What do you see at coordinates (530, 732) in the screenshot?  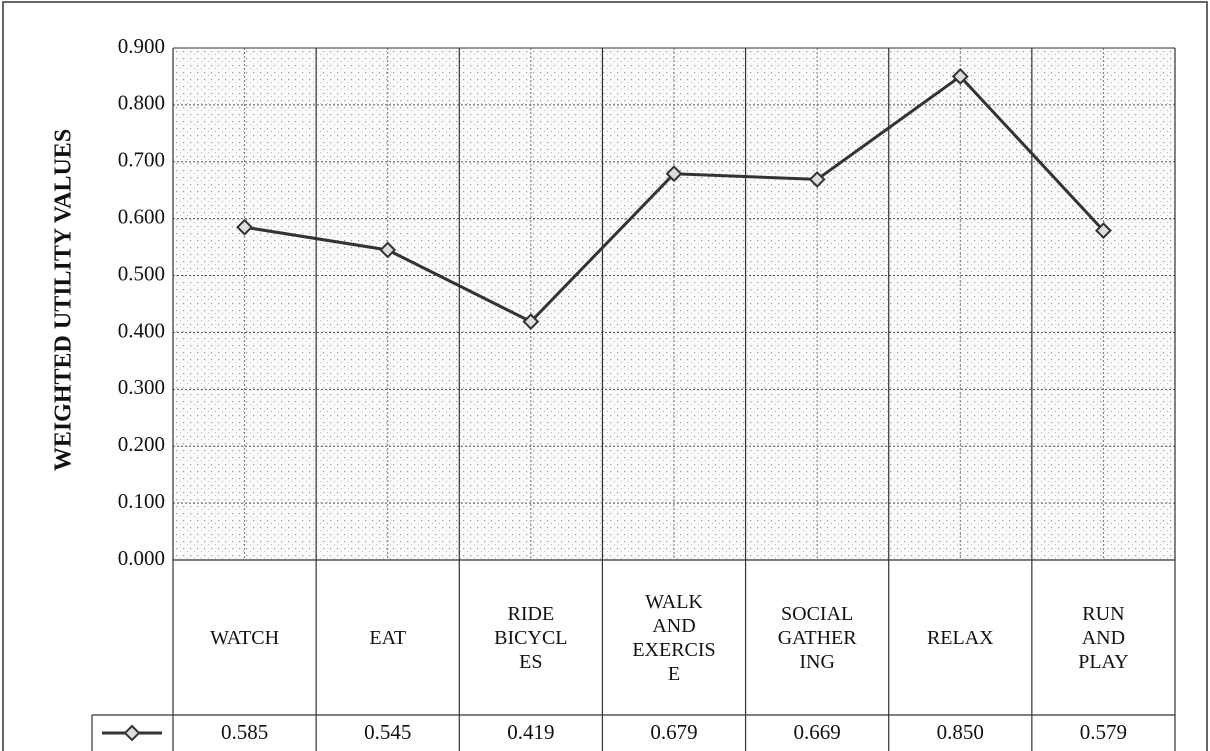 I see `table-value: 0.419` at bounding box center [530, 732].